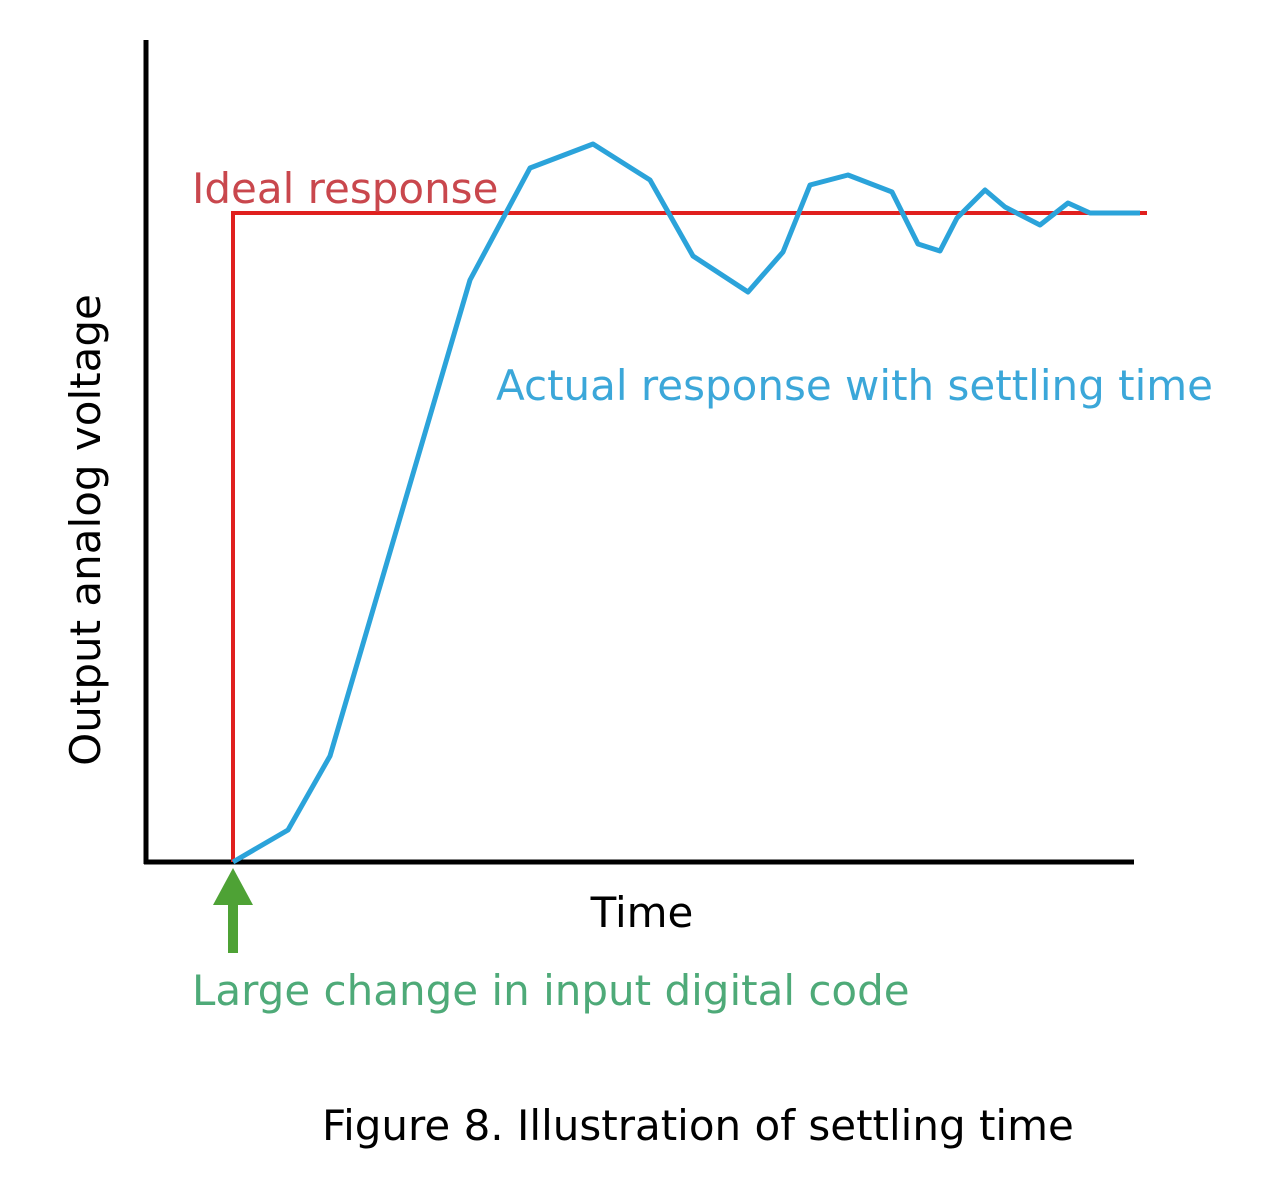  Describe the element at coordinates (642, 912) in the screenshot. I see `x-axis-label: Time` at that location.